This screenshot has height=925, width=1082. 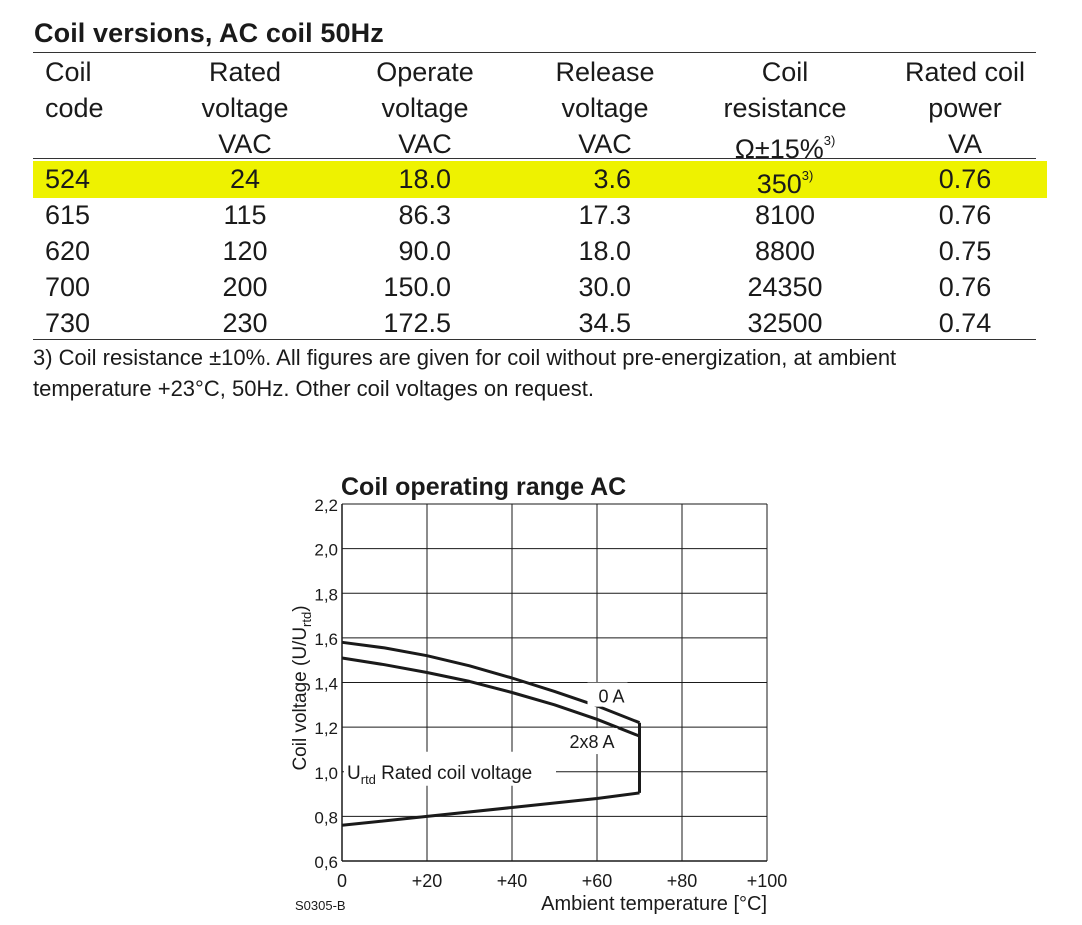 I want to click on header-line: VA, so click(x=964, y=144).